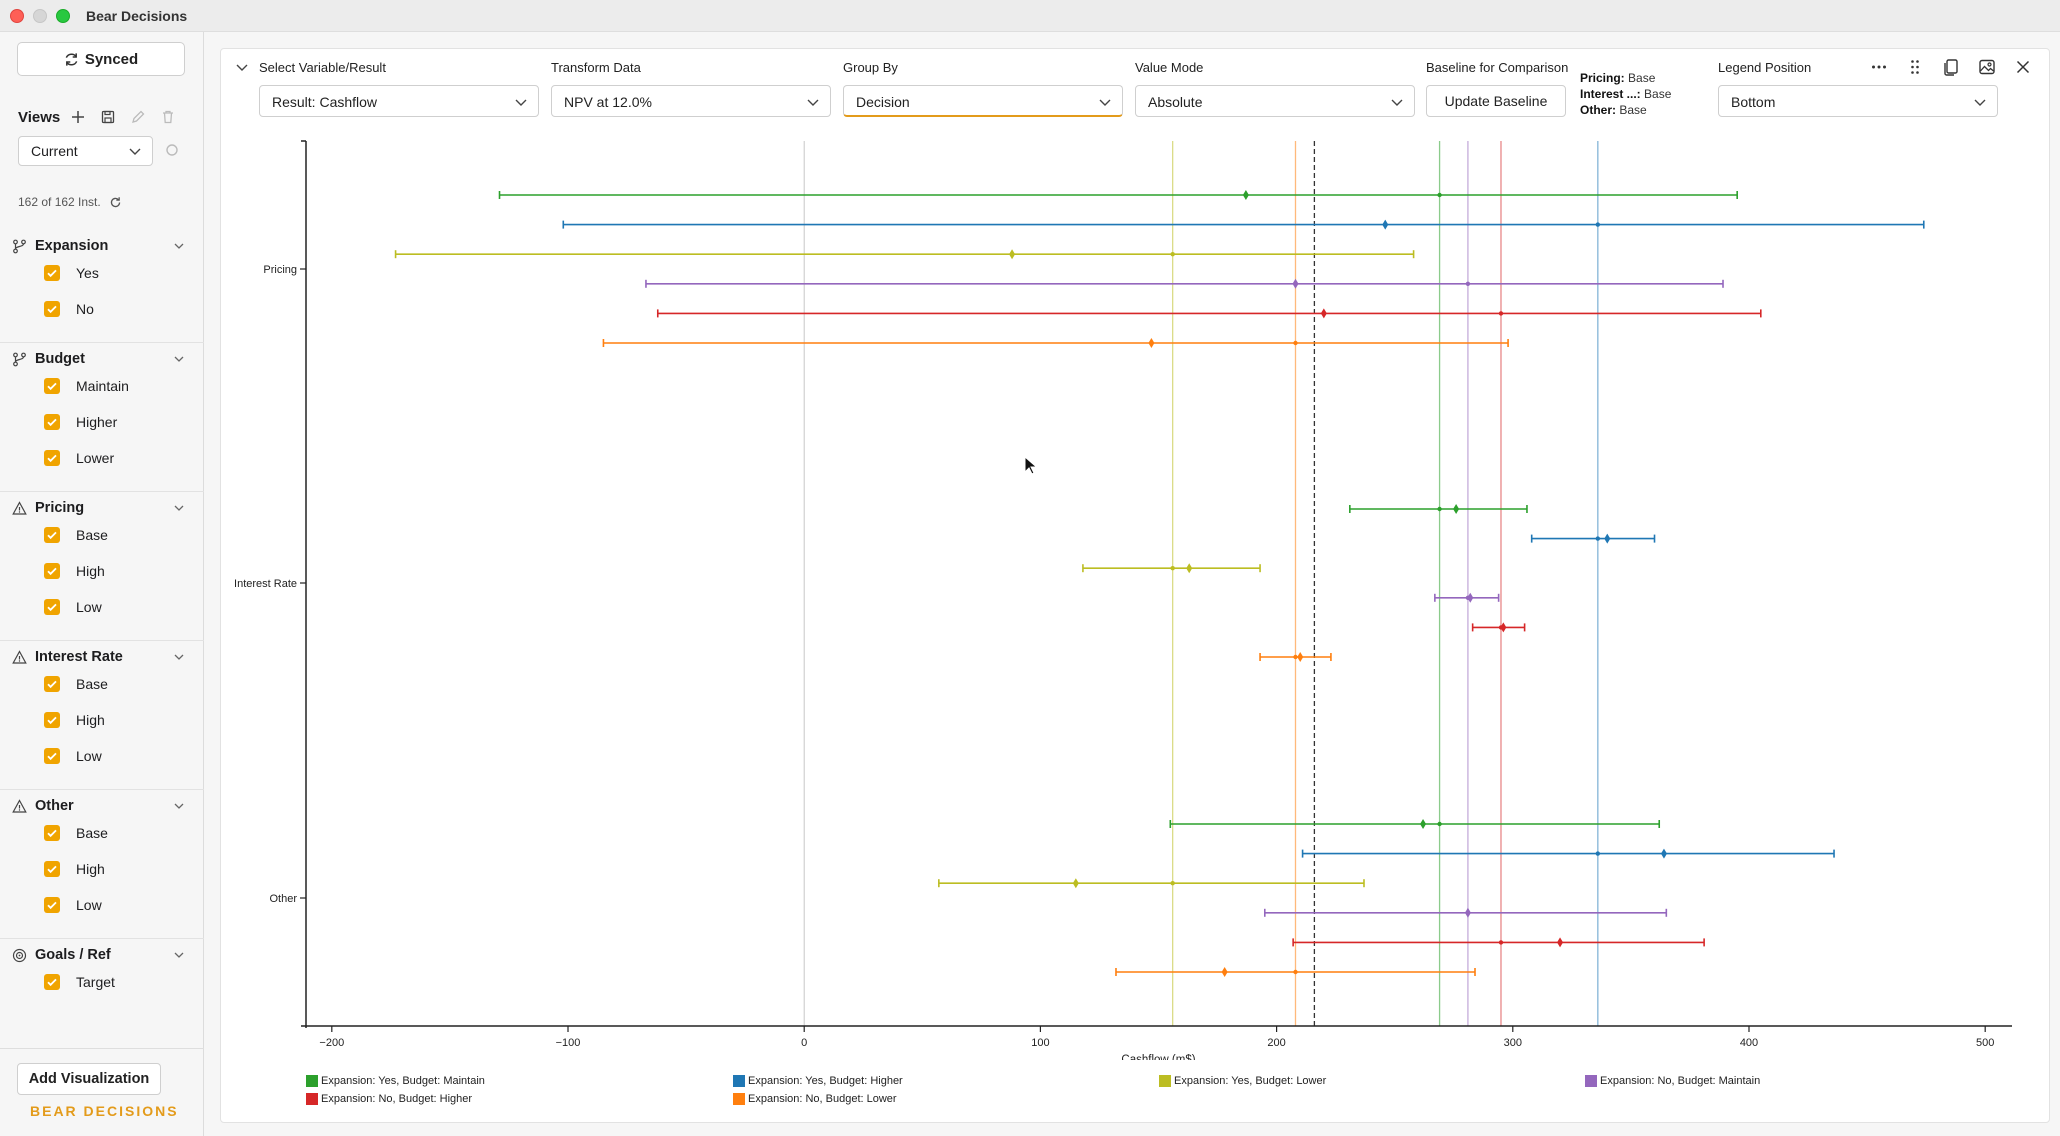 This screenshot has height=1136, width=2060. I want to click on title-bar: Bear Decisions, so click(1030, 16).